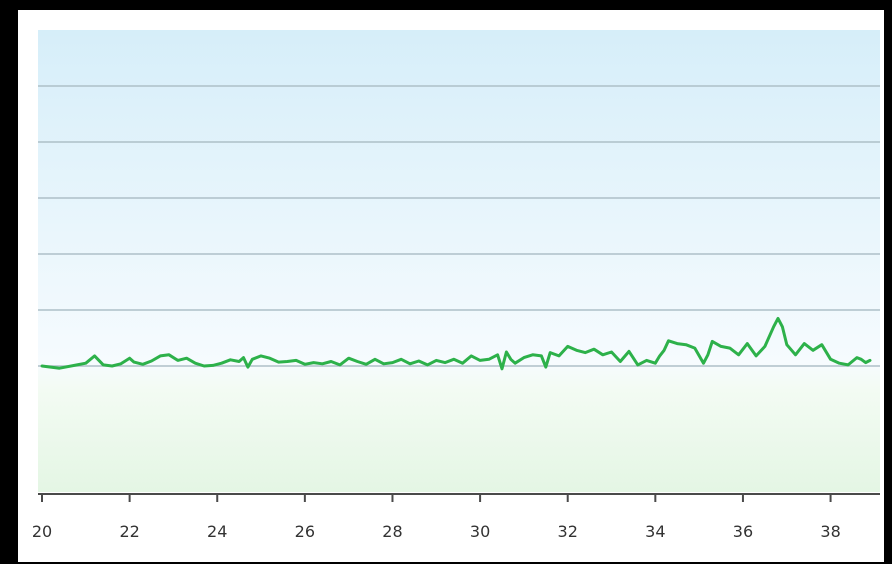  Describe the element at coordinates (217, 531) in the screenshot. I see `x-tick-label: 24` at that location.